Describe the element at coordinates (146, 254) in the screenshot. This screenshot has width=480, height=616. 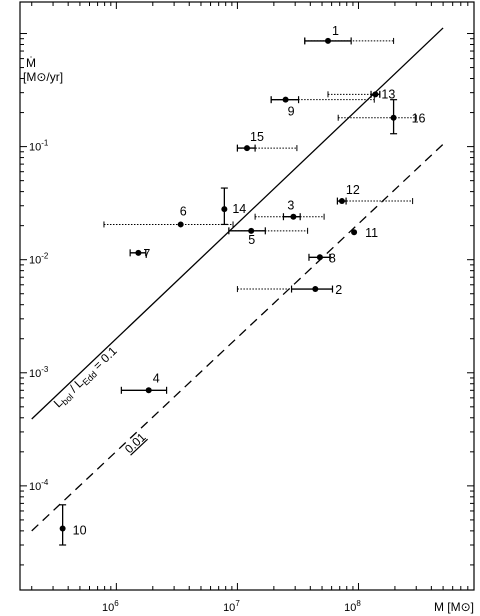
I see `point-label-7: 7` at that location.